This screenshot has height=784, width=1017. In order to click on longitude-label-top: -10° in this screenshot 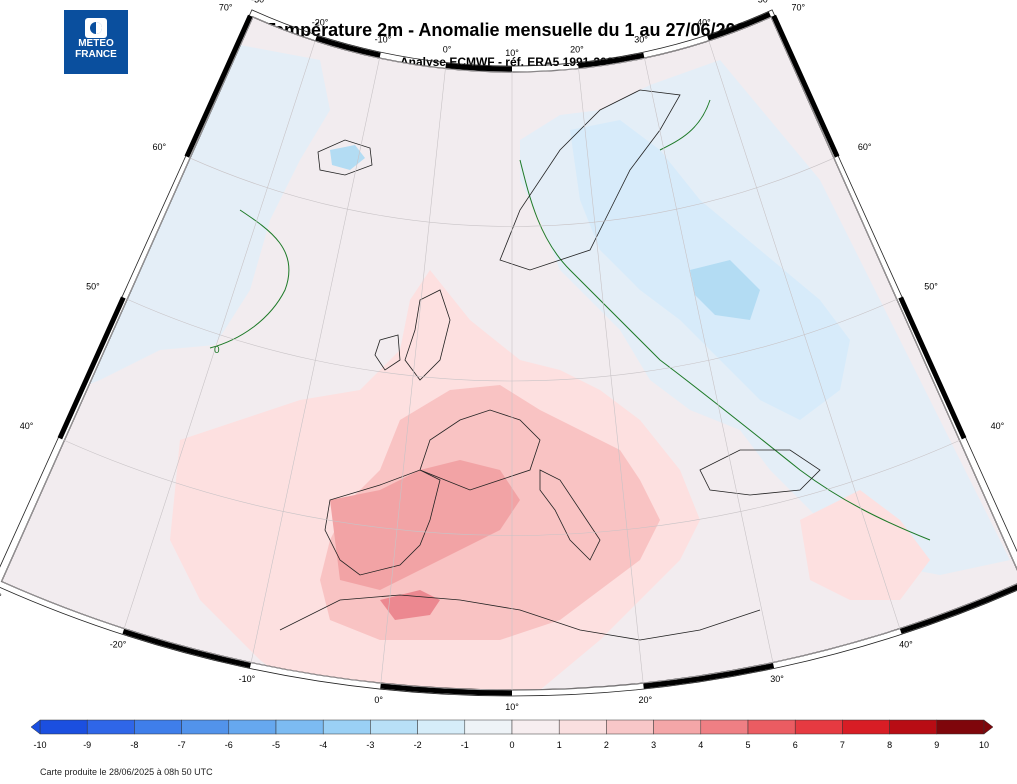, I will do `click(383, 39)`.